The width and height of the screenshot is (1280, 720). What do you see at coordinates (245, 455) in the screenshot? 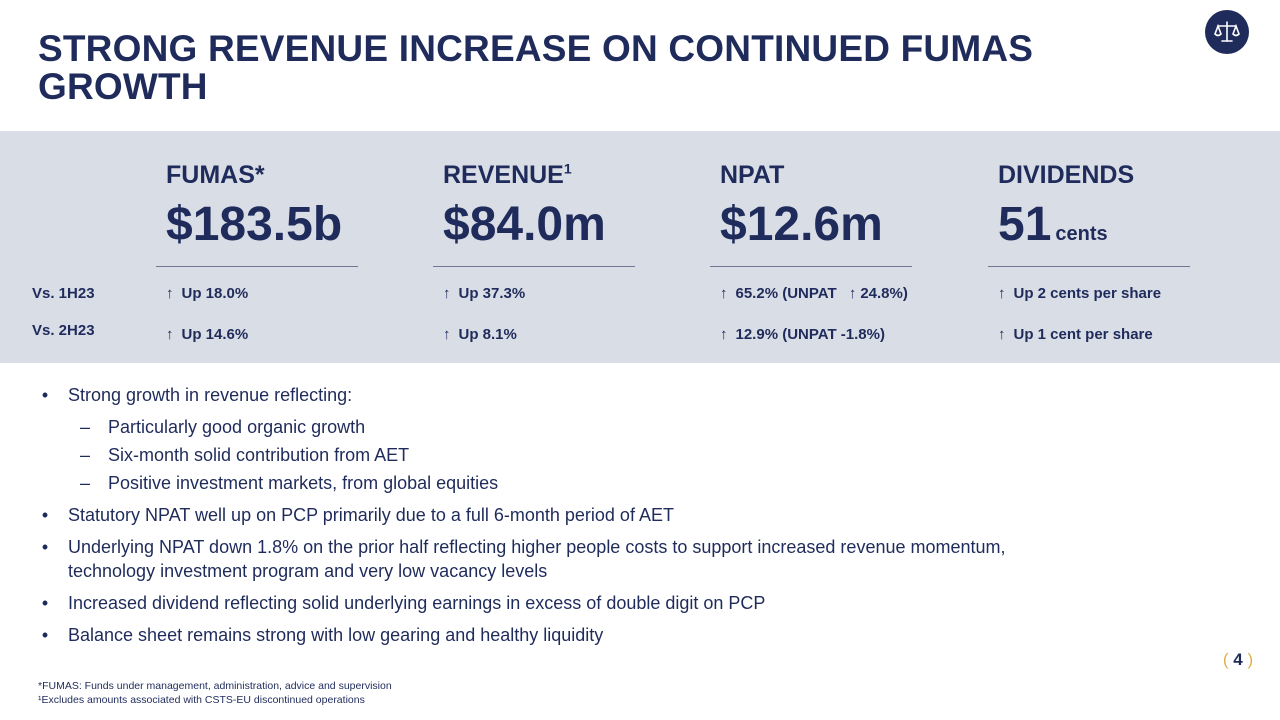
I see `sub-bullet-item: – Six-month solid contribution from AET` at bounding box center [245, 455].